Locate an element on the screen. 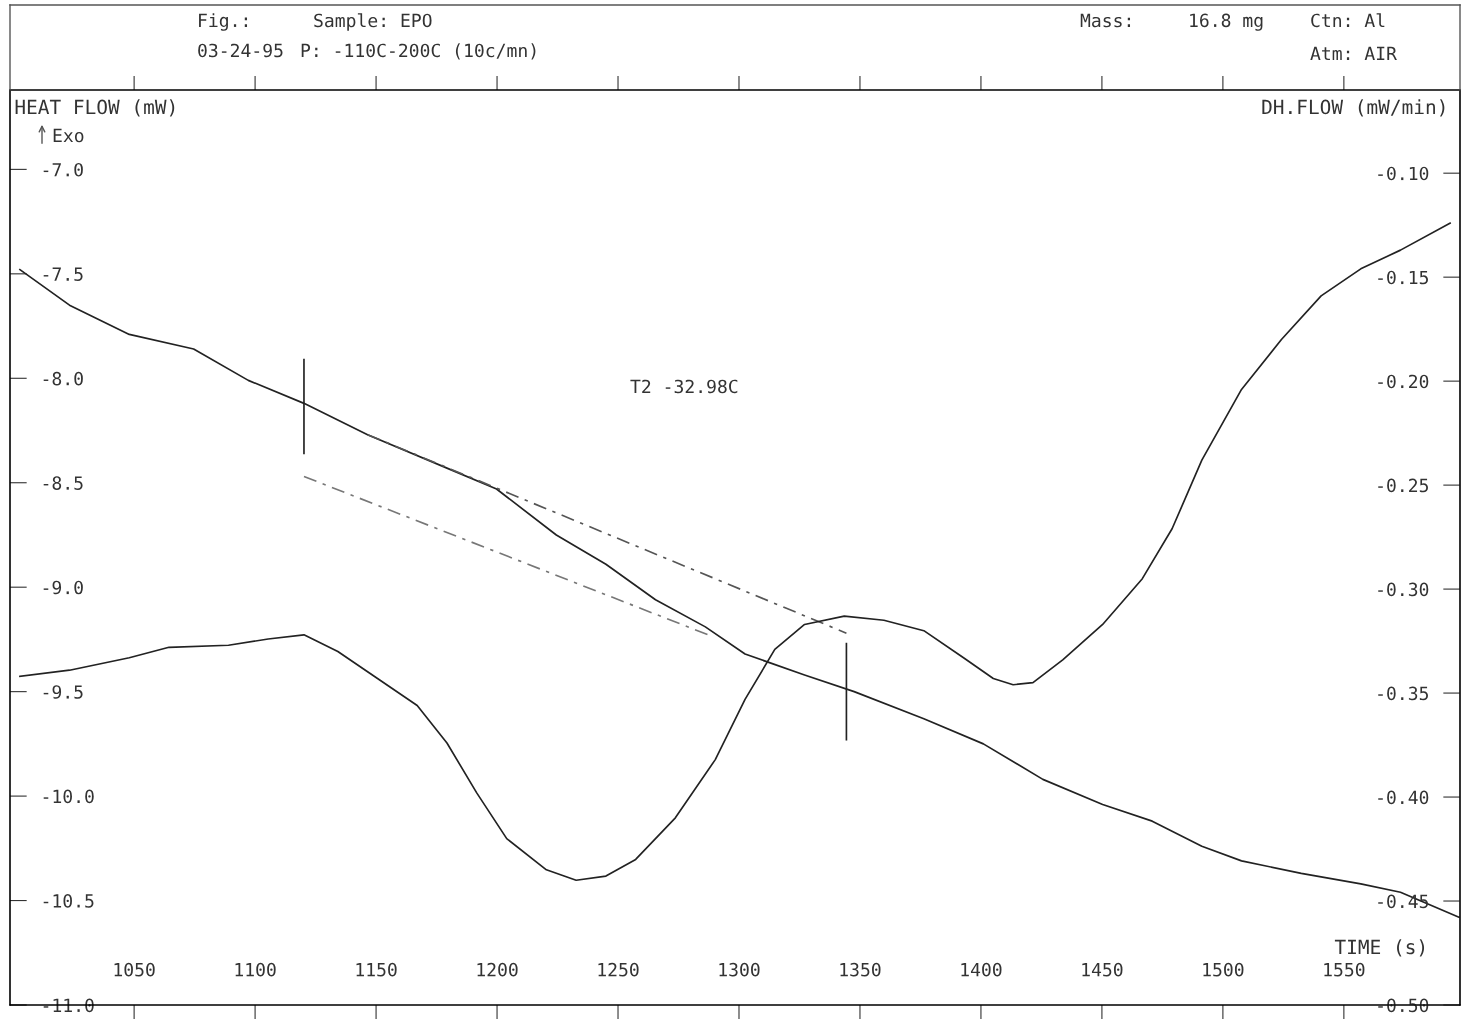 The height and width of the screenshot is (1019, 1461). y2-tick-label: -0.40 is located at coordinates (1403, 797).